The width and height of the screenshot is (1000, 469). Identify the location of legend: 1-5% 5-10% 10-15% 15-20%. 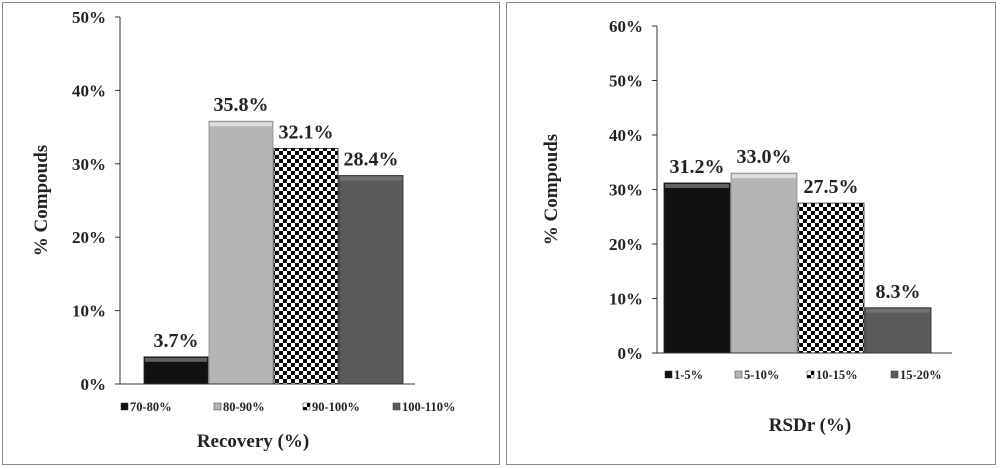
(803, 375).